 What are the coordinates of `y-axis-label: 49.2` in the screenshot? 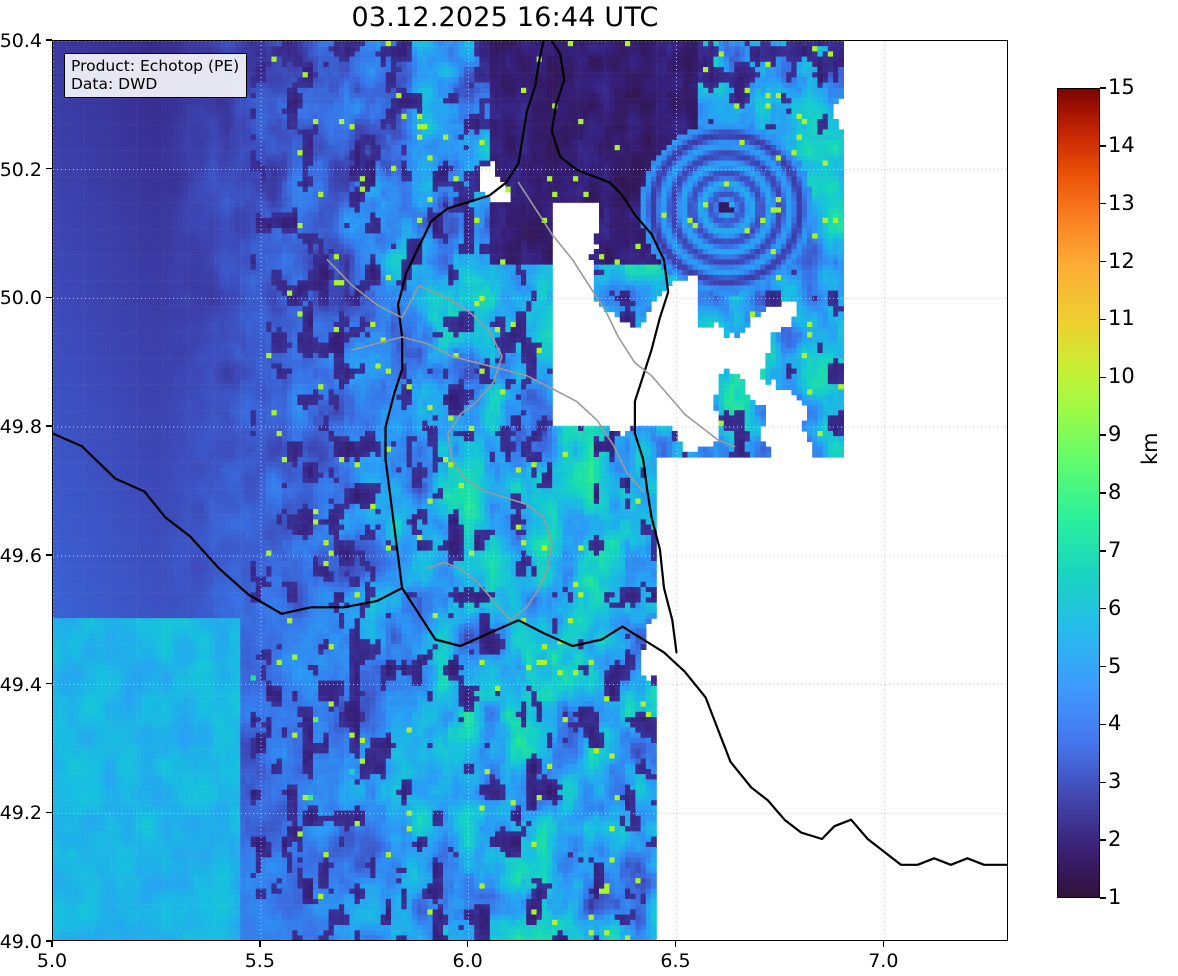 It's located at (21, 813).